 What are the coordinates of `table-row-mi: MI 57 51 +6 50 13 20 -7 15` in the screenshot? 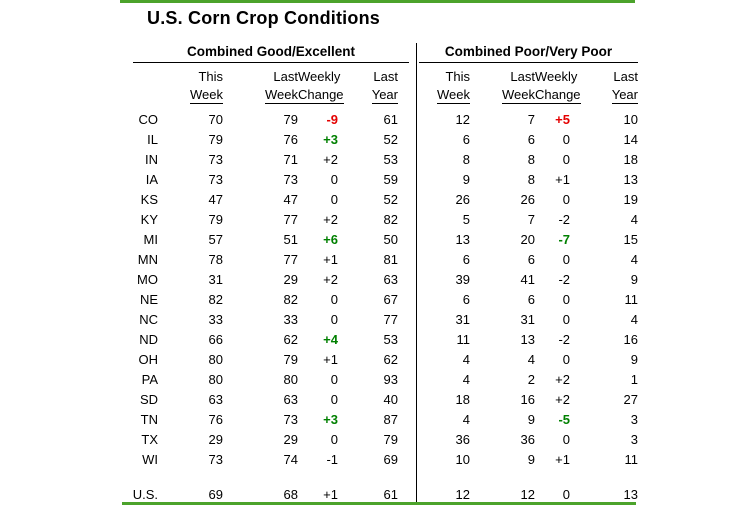 It's located at (374, 240).